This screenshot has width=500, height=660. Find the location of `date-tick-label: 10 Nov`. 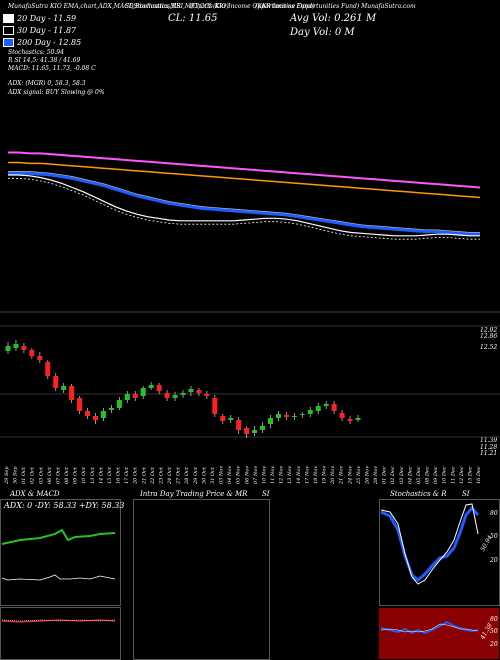

date-tick-label: 10 Nov is located at coordinates (264, 475).